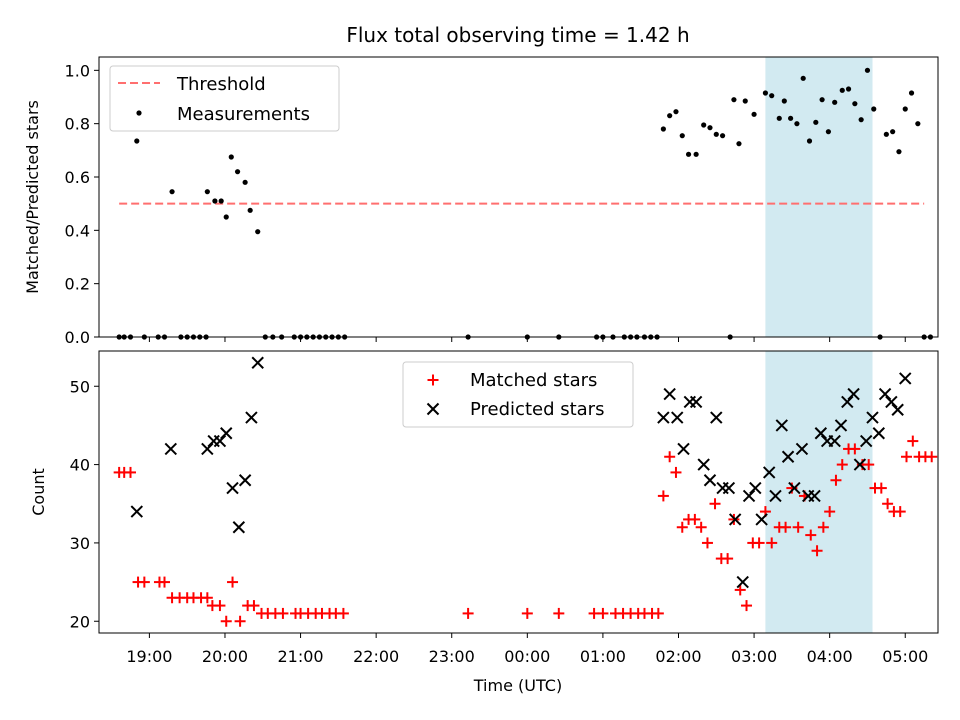  What do you see at coordinates (32, 197) in the screenshot?
I see `ratio-y-axis-label: Matched/Predicted stars` at bounding box center [32, 197].